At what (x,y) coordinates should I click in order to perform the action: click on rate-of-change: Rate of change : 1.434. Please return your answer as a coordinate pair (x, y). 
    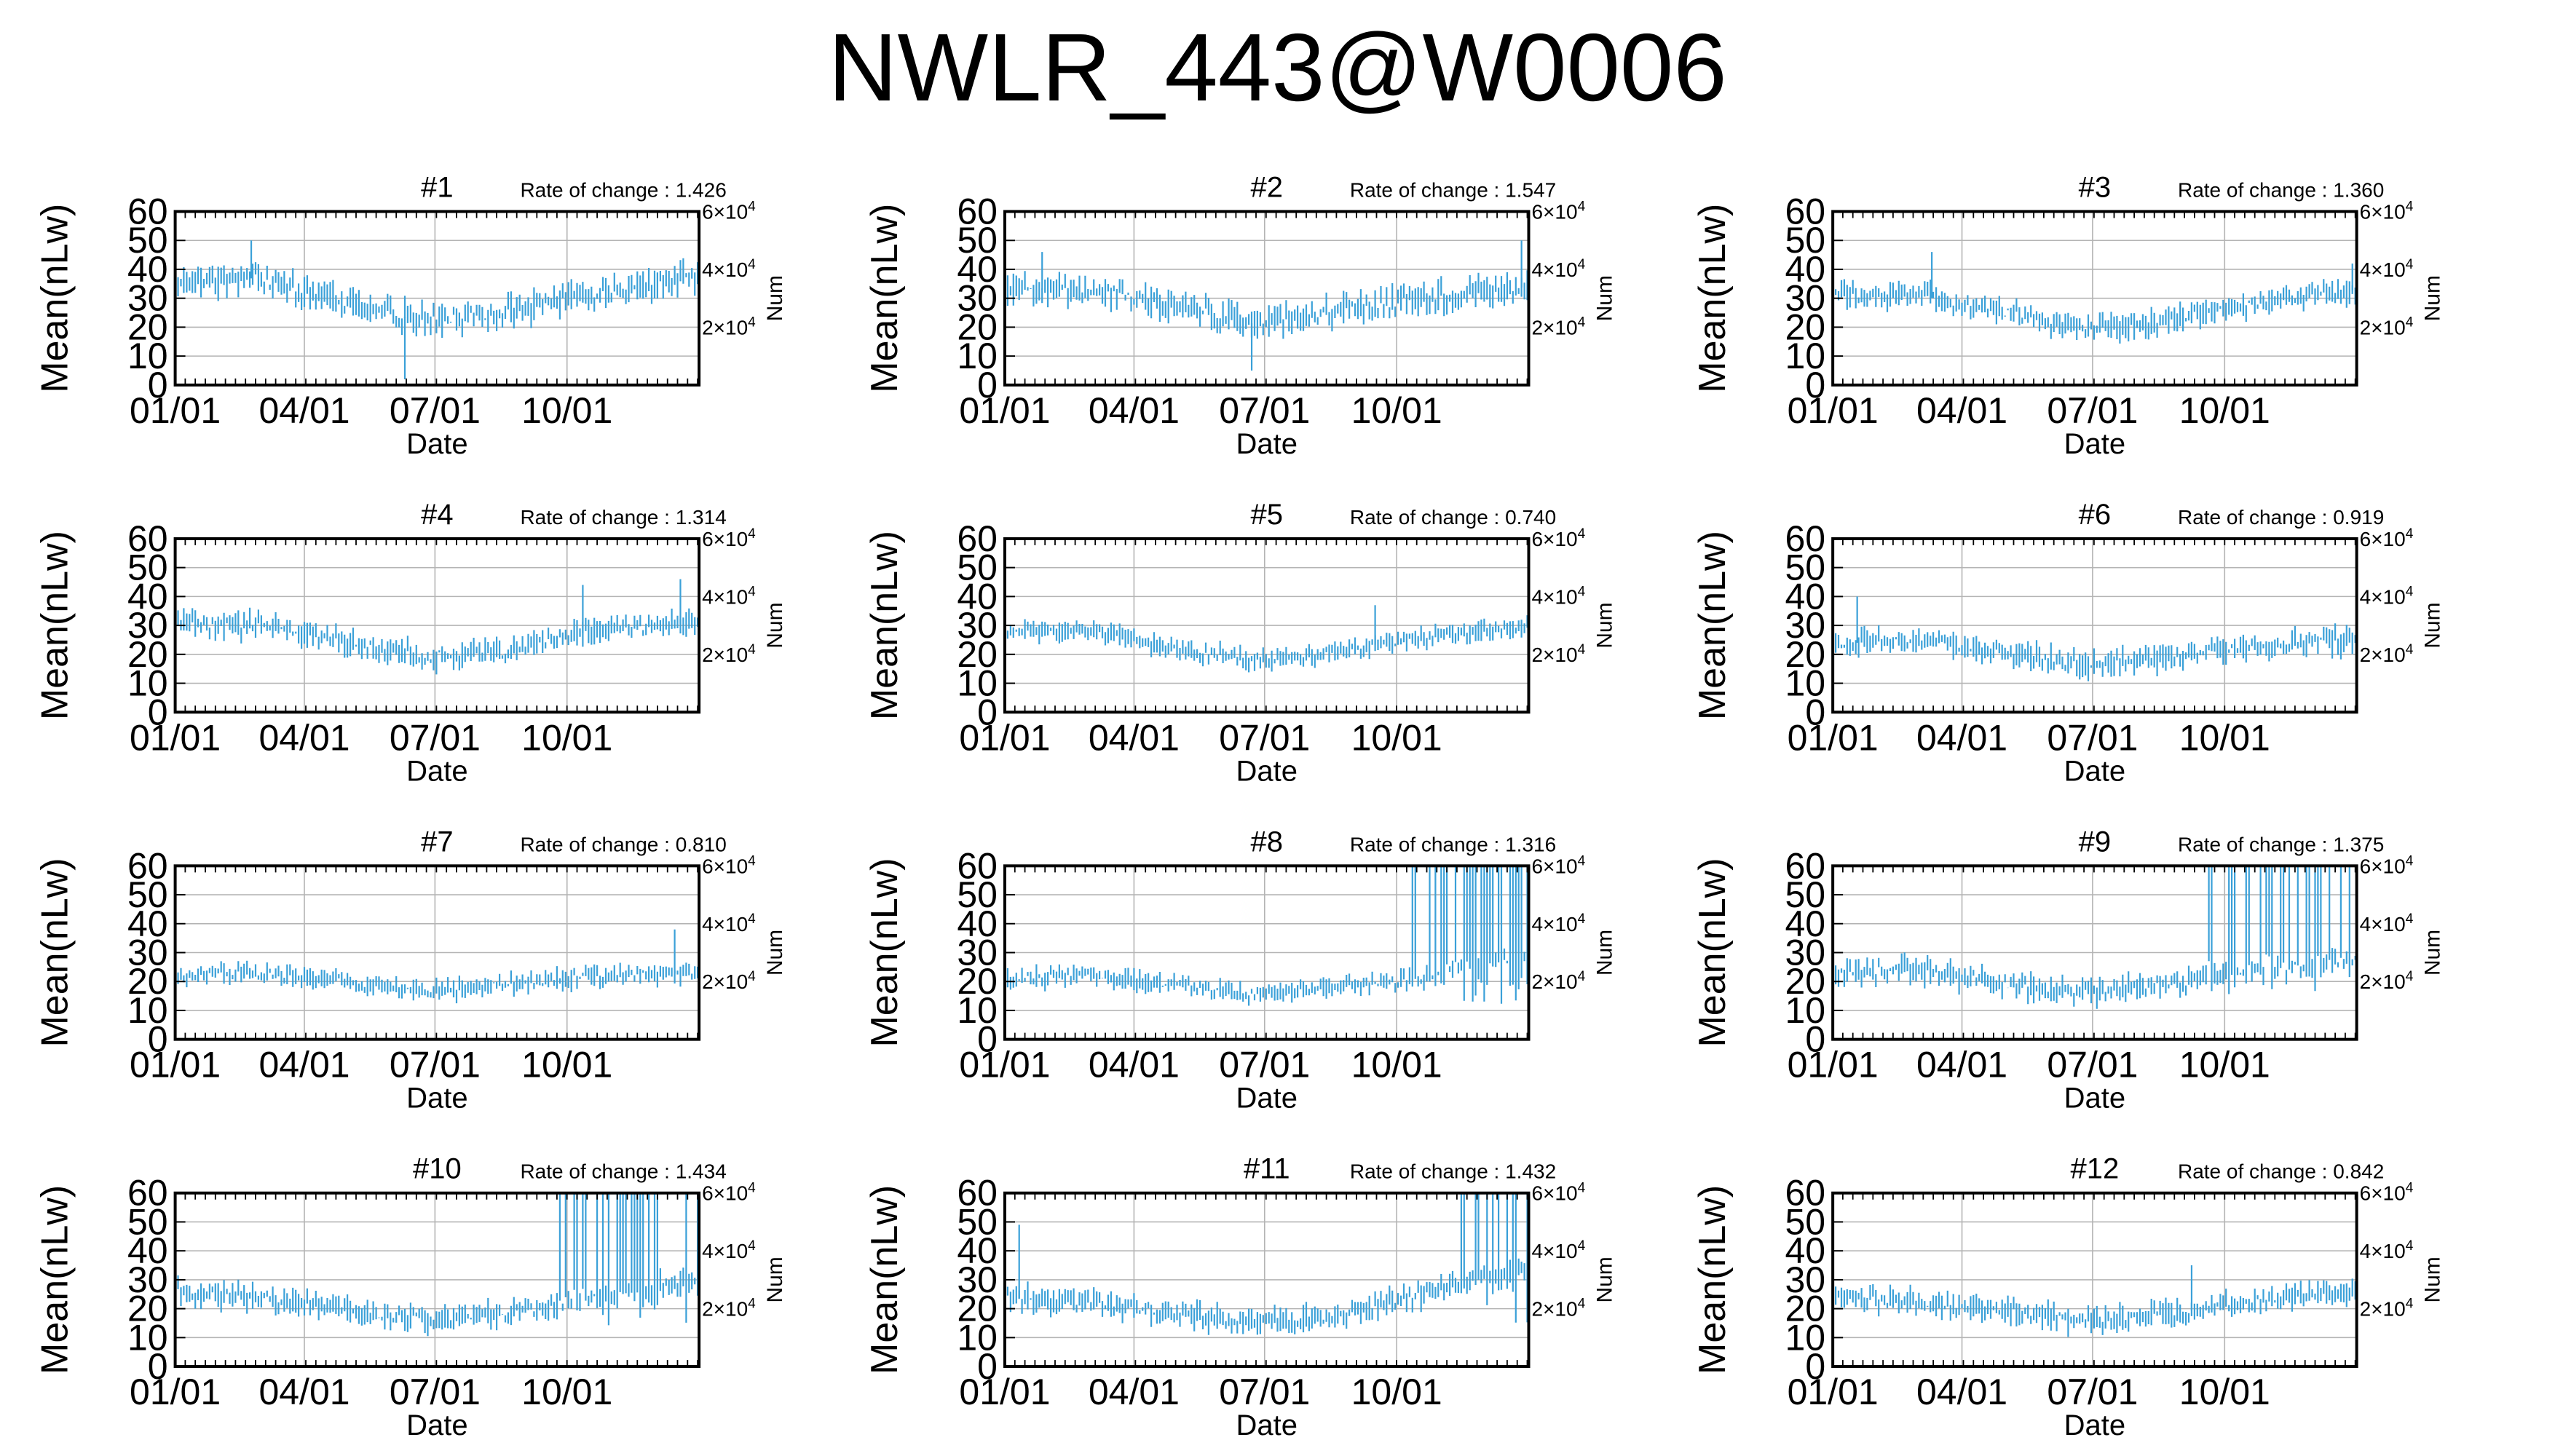
    Looking at the image, I should click on (623, 1171).